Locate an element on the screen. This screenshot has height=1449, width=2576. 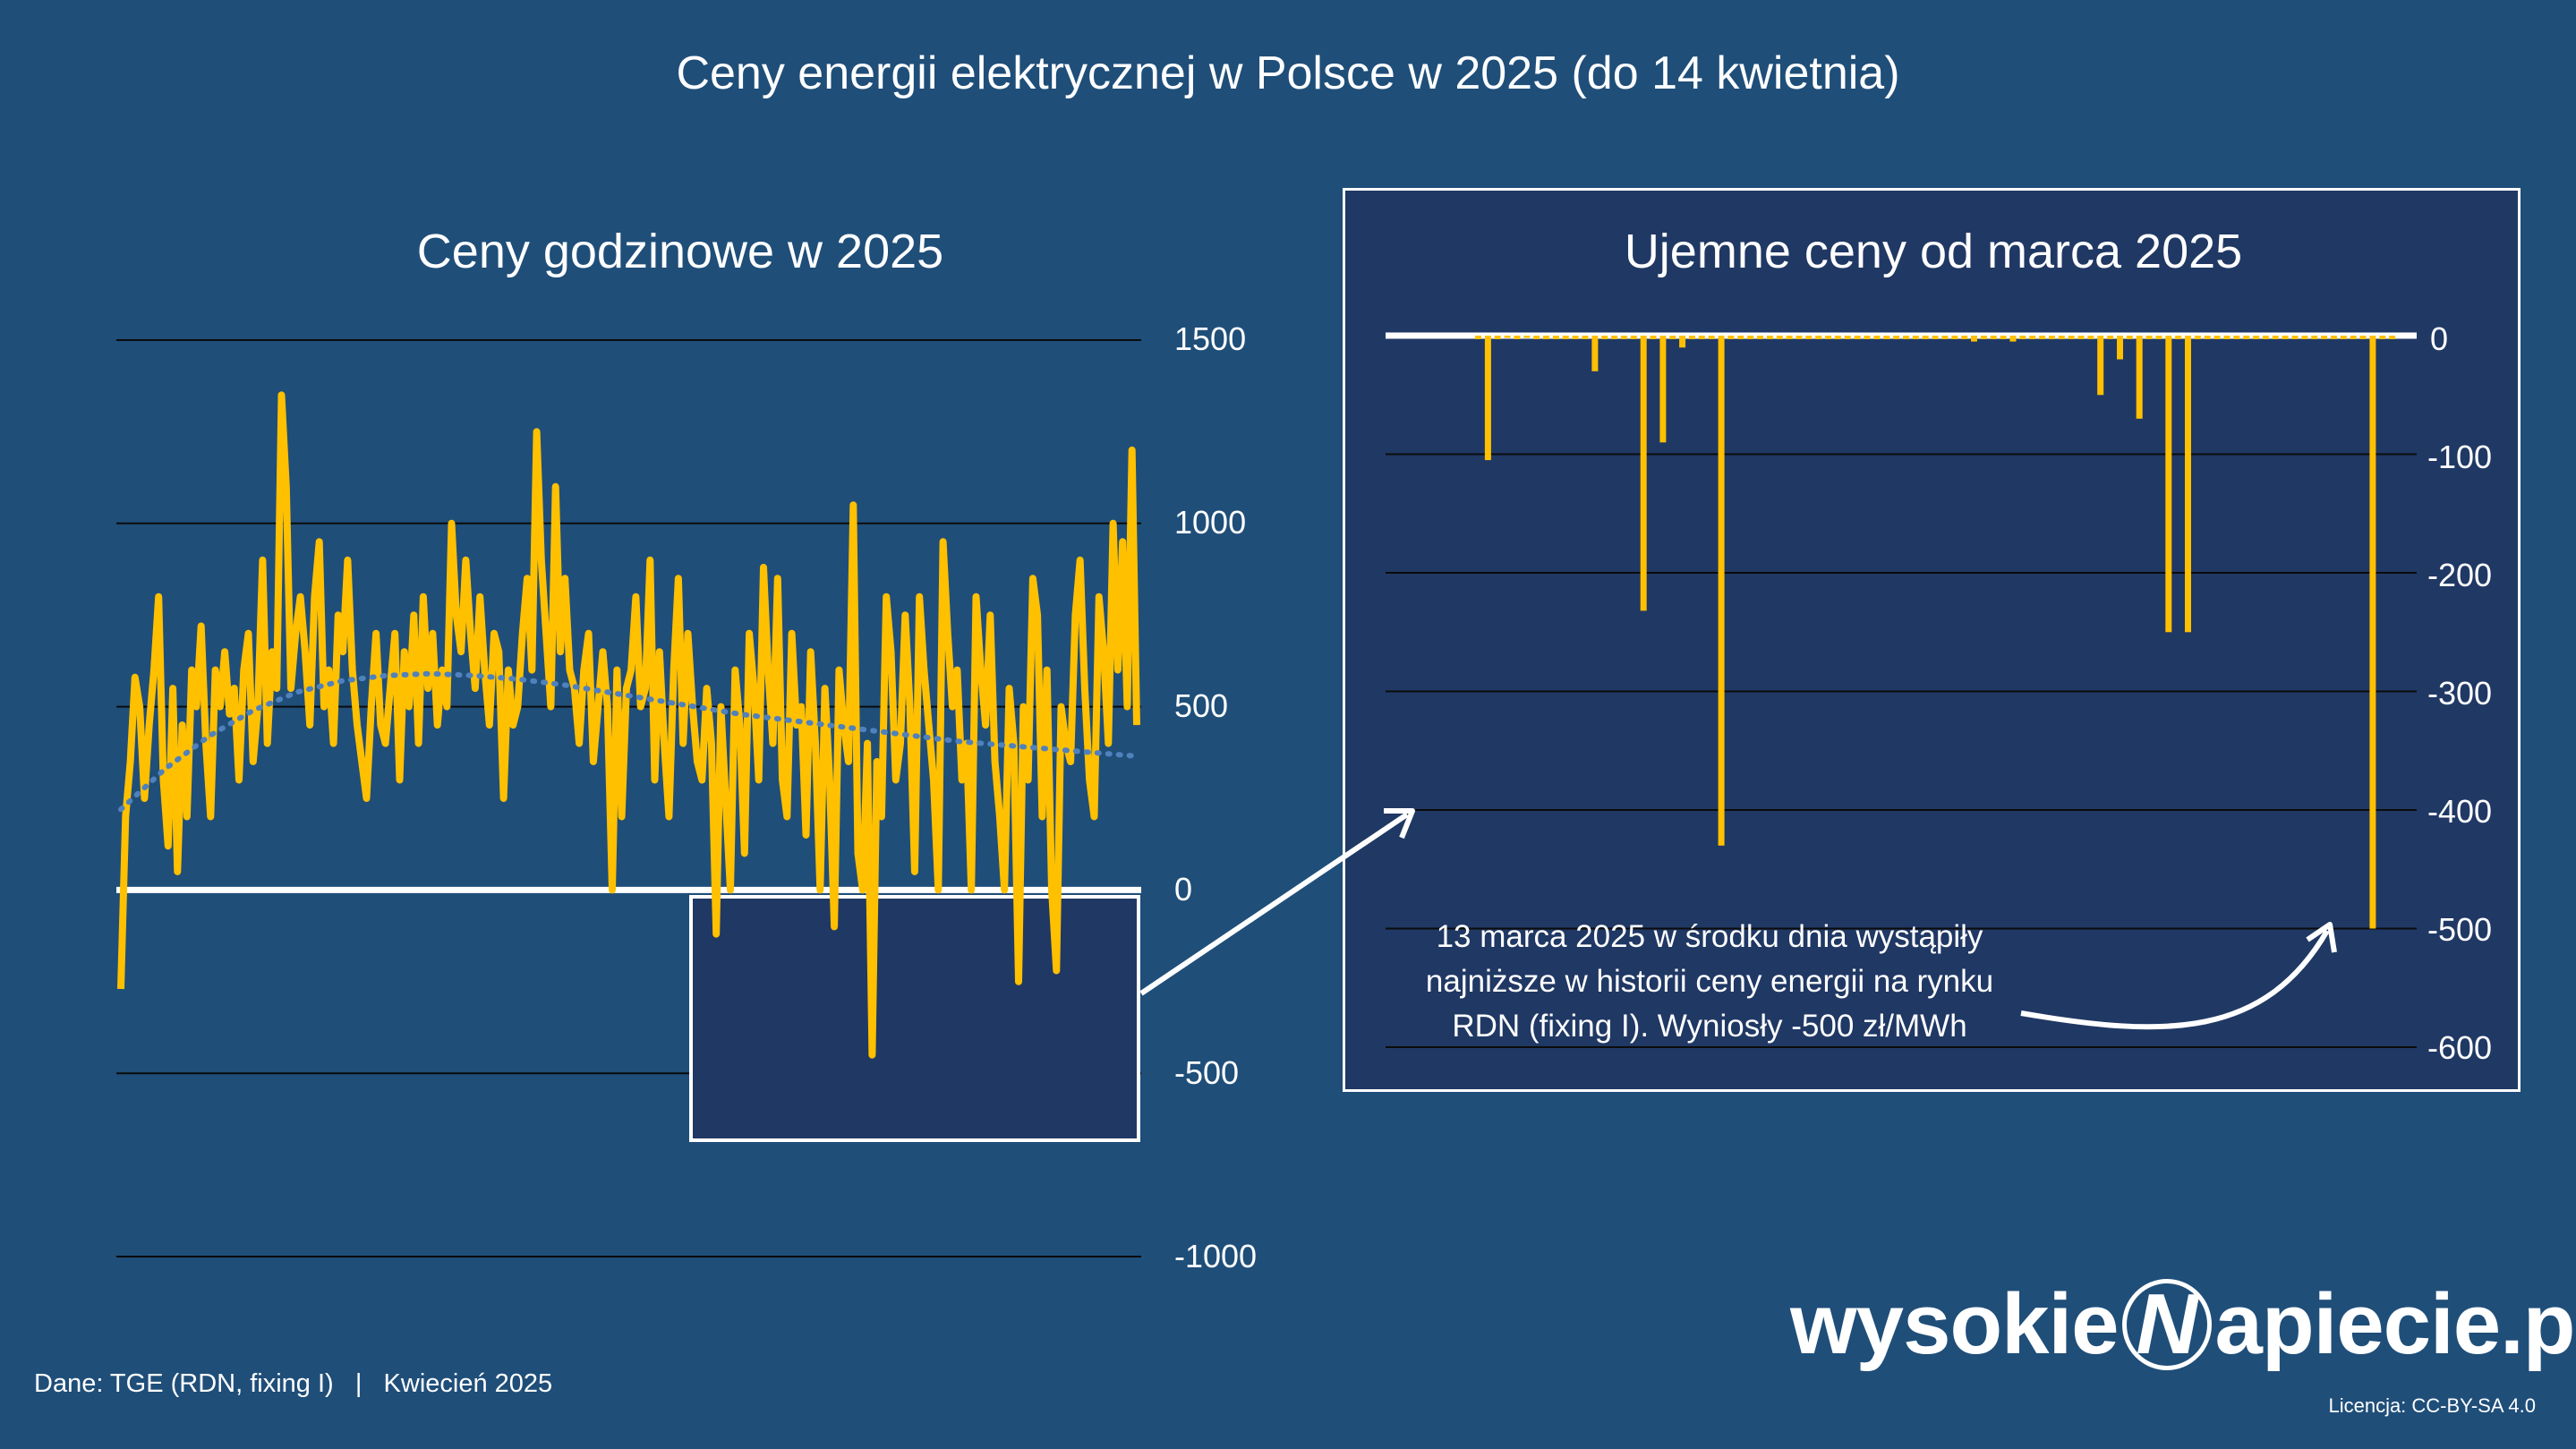
right-chart-title: Ujemne ceny od marca 2025 is located at coordinates (1933, 251).